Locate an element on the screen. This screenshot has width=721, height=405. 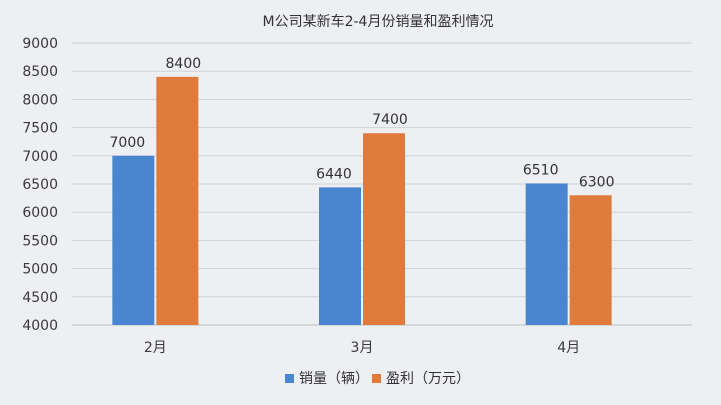
y-tick-label: 4000 is located at coordinates (40, 326).